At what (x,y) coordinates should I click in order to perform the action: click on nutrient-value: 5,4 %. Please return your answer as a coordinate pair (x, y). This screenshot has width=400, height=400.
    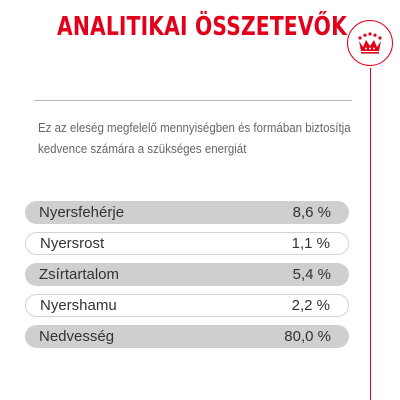
    Looking at the image, I should click on (311, 274).